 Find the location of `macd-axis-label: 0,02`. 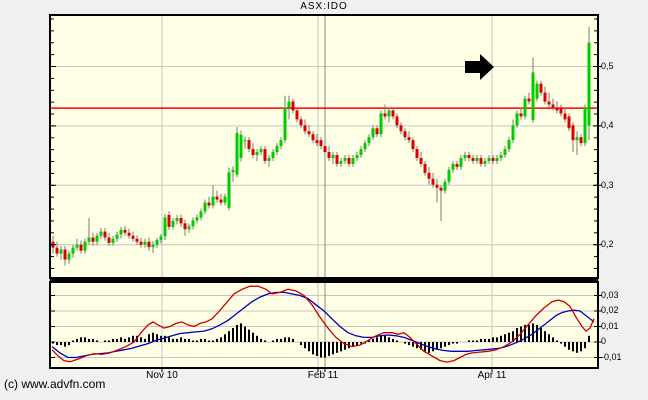

macd-axis-label: 0,02 is located at coordinates (610, 310).